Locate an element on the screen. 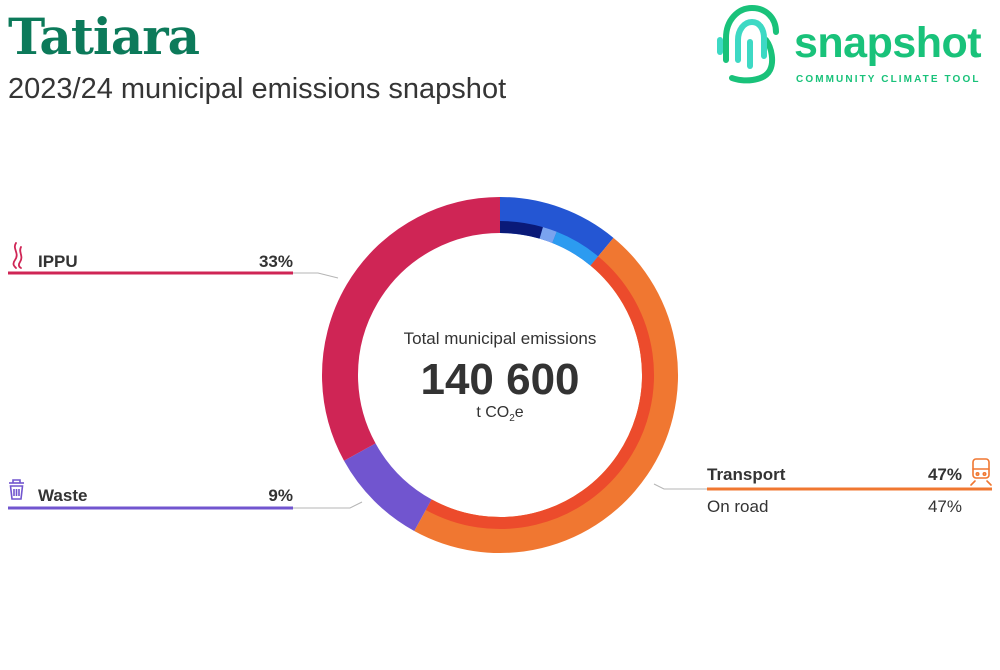 This screenshot has height=670, width=1000. snapshot-logo: snapshot COMMUNITY CLIMATE TOOL is located at coordinates (856, 45).